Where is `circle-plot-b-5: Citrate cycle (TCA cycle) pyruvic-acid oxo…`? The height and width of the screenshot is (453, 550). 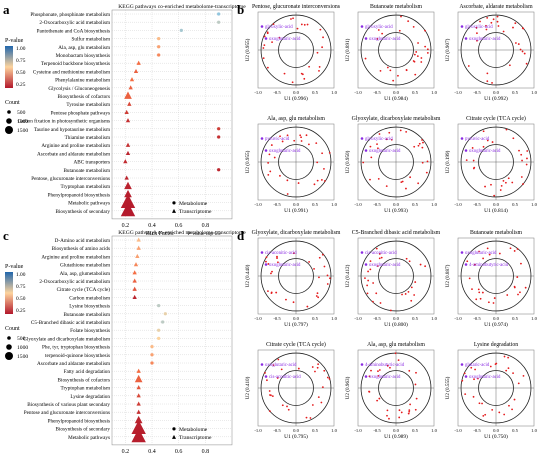 circle-plot-b-5: Citrate cycle (TCA cycle) pyruvic-acid oxo… is located at coordinates (491, 164).